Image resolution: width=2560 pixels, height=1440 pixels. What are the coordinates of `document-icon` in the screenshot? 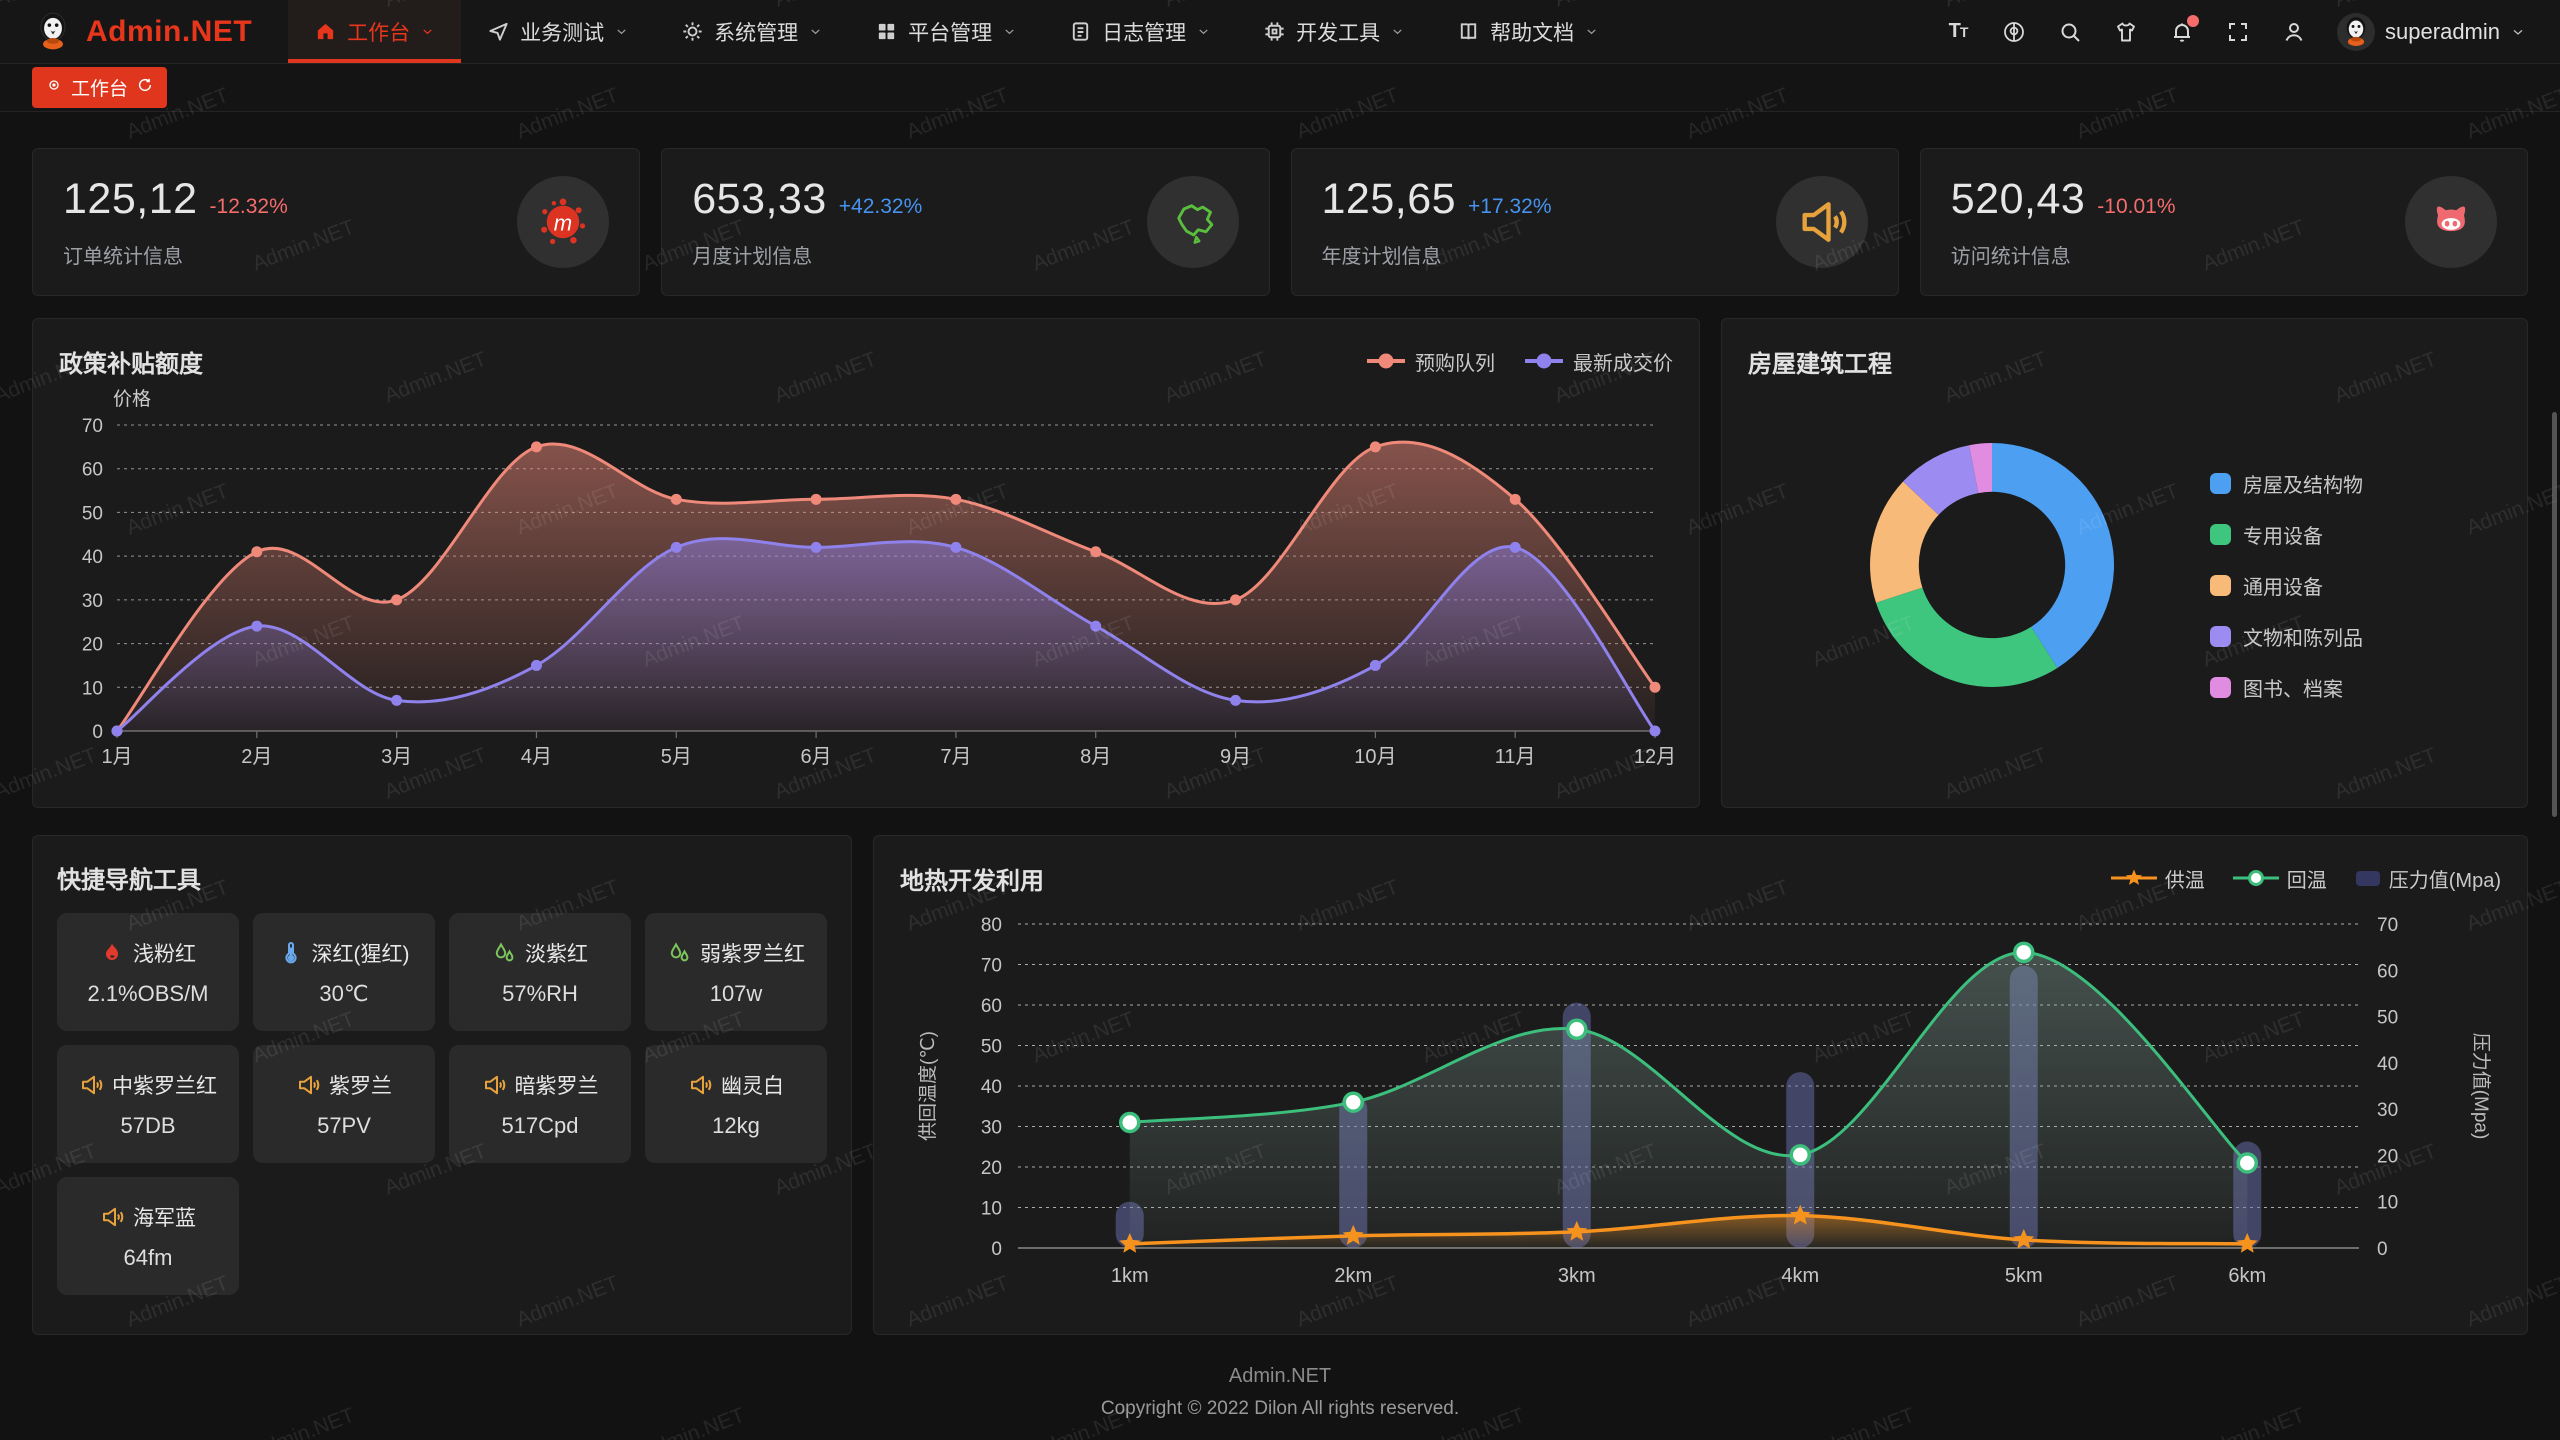 It's located at (1080, 31).